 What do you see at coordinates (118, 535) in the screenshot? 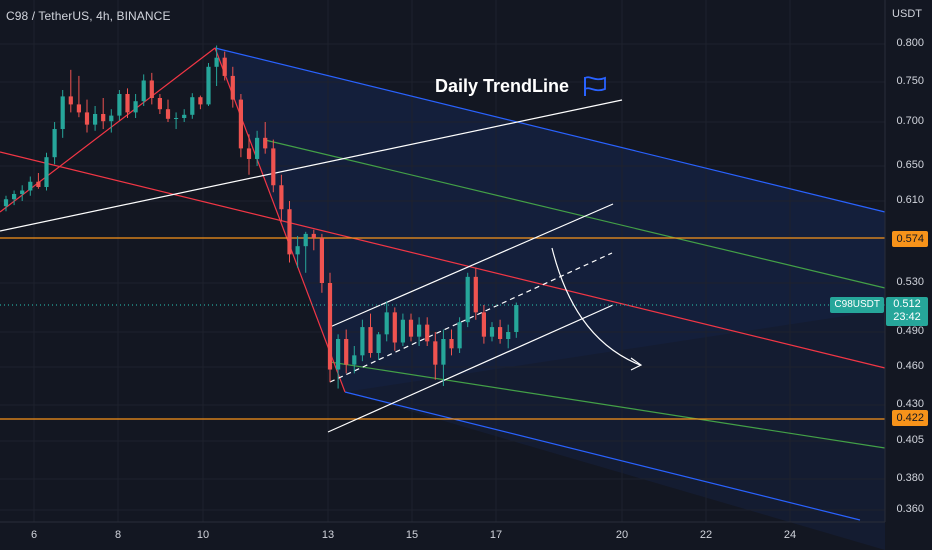
I see `time-tick-label: 8` at bounding box center [118, 535].